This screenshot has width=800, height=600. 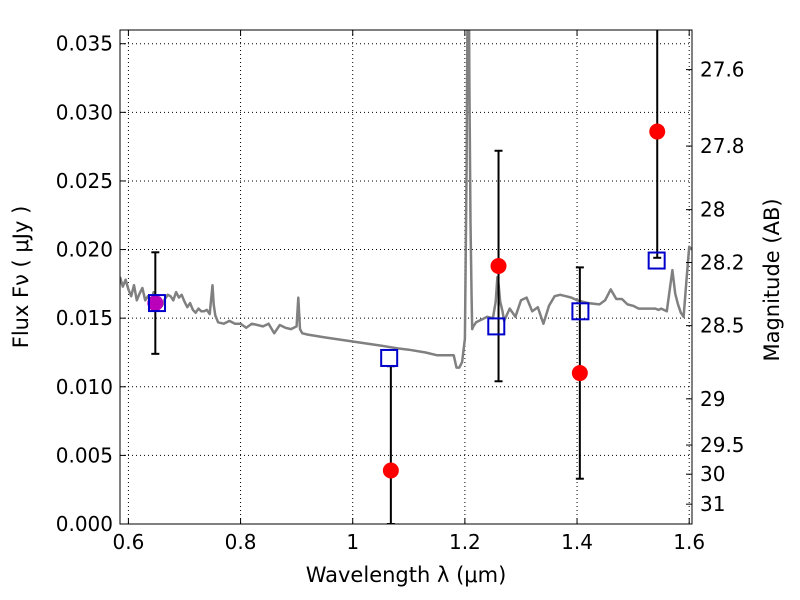 What do you see at coordinates (712, 474) in the screenshot?
I see `magnitude-tick-label: 30` at bounding box center [712, 474].